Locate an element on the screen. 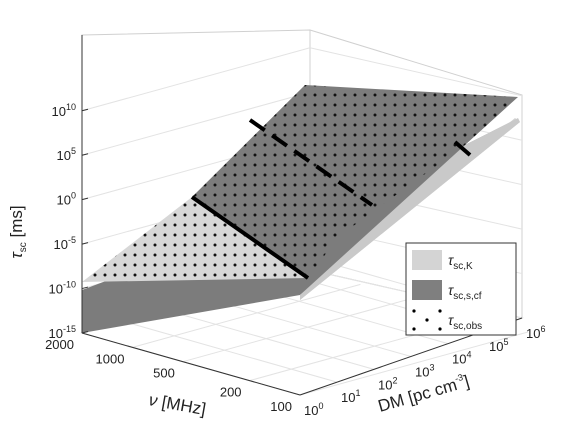 The image size is (572, 443). legend-swatch-sc-obs is located at coordinates (427, 320).